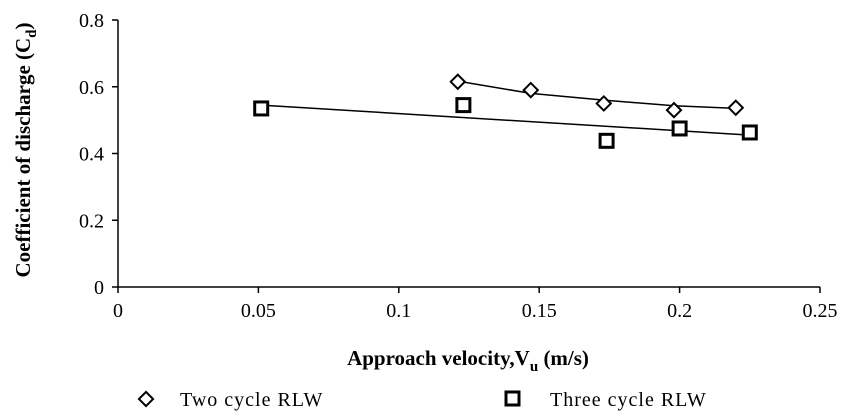  What do you see at coordinates (628, 400) in the screenshot?
I see `legend-label-three-cycle: Three cycle RLW` at bounding box center [628, 400].